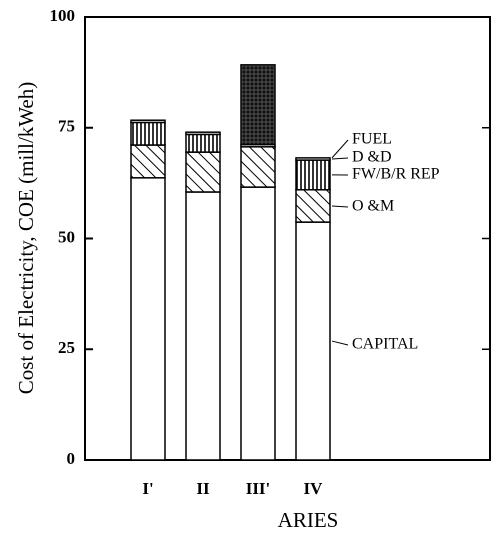 This screenshot has height=537, width=493. What do you see at coordinates (385, 344) in the screenshot?
I see `series-label: CAPITAL` at bounding box center [385, 344].